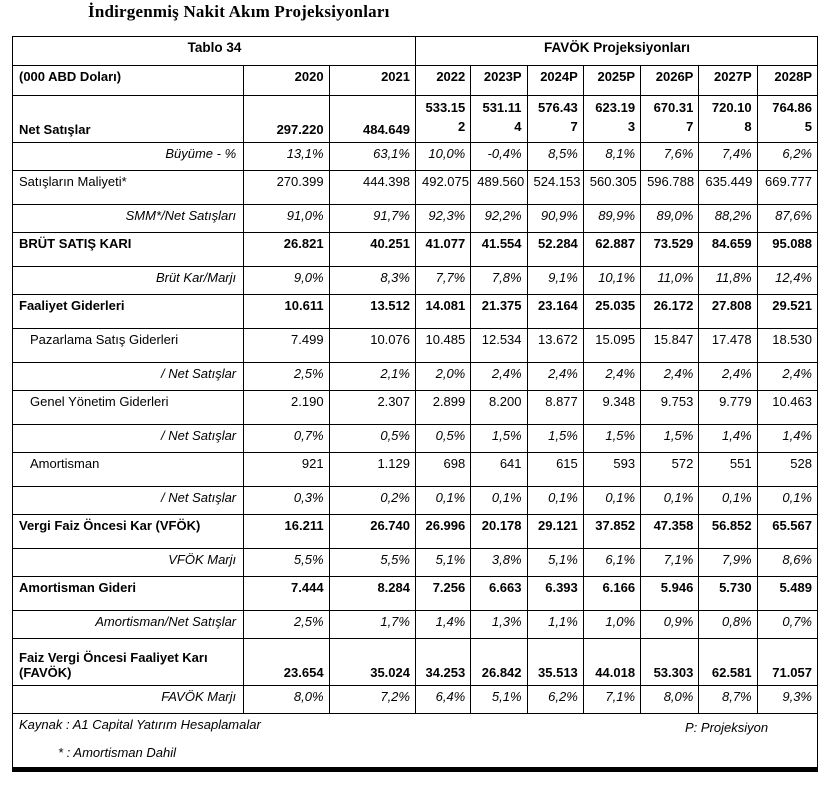  I want to click on year-header-cell: 2027P, so click(728, 80).